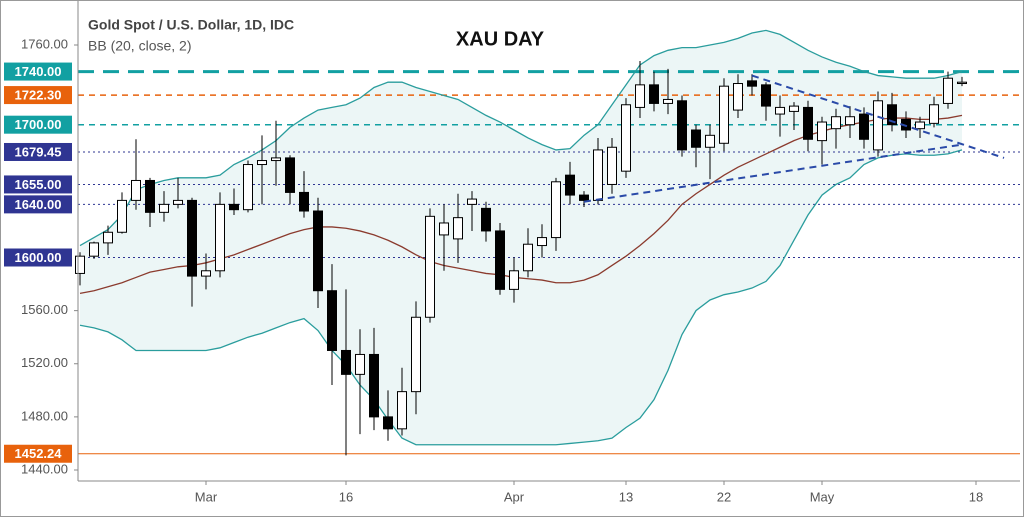 The image size is (1025, 518). I want to click on x-tick-label: 18, so click(976, 496).